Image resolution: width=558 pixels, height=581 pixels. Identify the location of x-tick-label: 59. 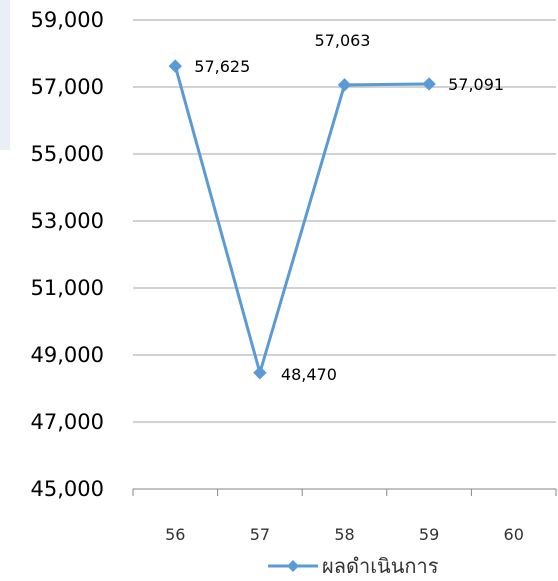
(429, 534).